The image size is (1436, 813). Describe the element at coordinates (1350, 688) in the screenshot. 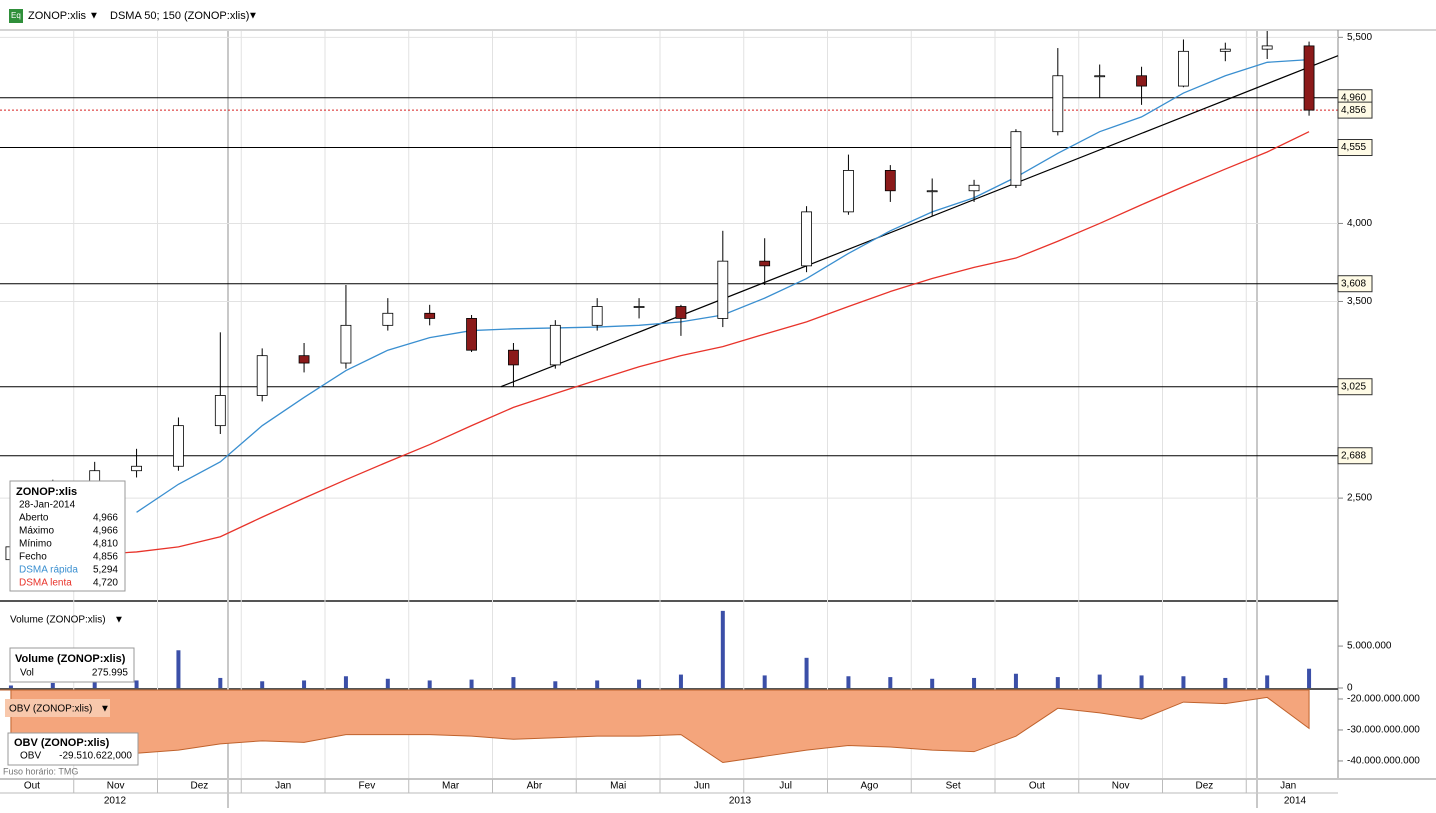

I see `y-tick-label: 0` at that location.